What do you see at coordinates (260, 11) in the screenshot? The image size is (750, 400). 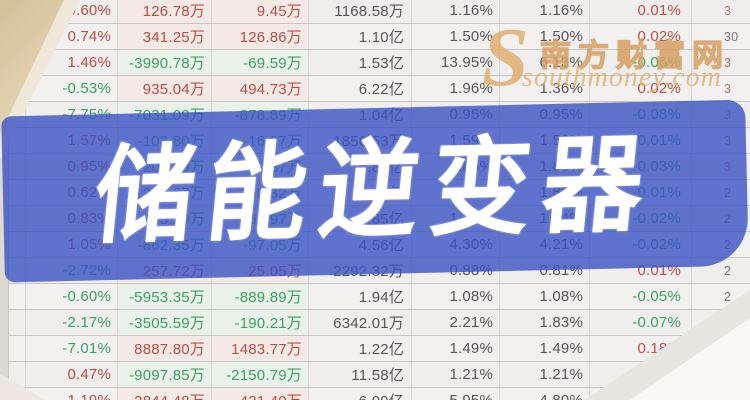 I see `table-cell: 9.45万` at bounding box center [260, 11].